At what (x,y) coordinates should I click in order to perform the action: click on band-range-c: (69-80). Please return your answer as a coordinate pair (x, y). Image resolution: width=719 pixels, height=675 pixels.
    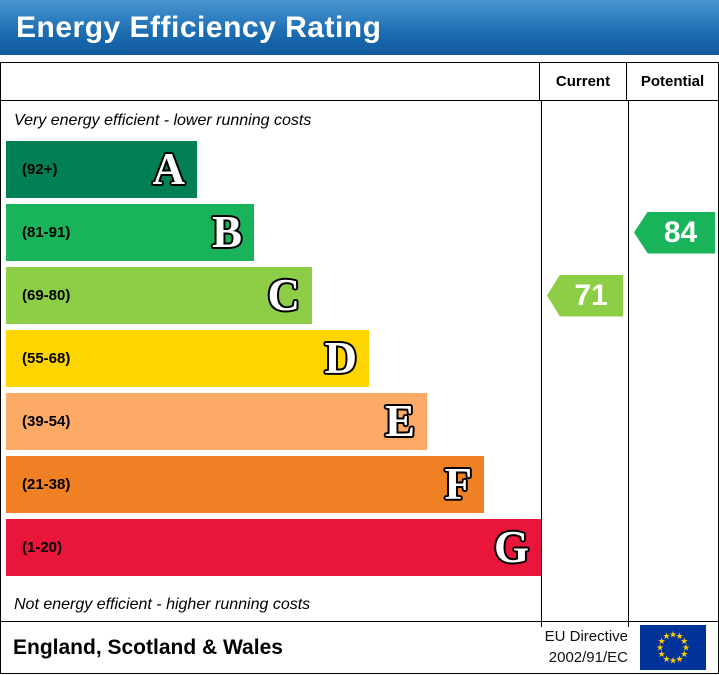
    Looking at the image, I should click on (46, 295).